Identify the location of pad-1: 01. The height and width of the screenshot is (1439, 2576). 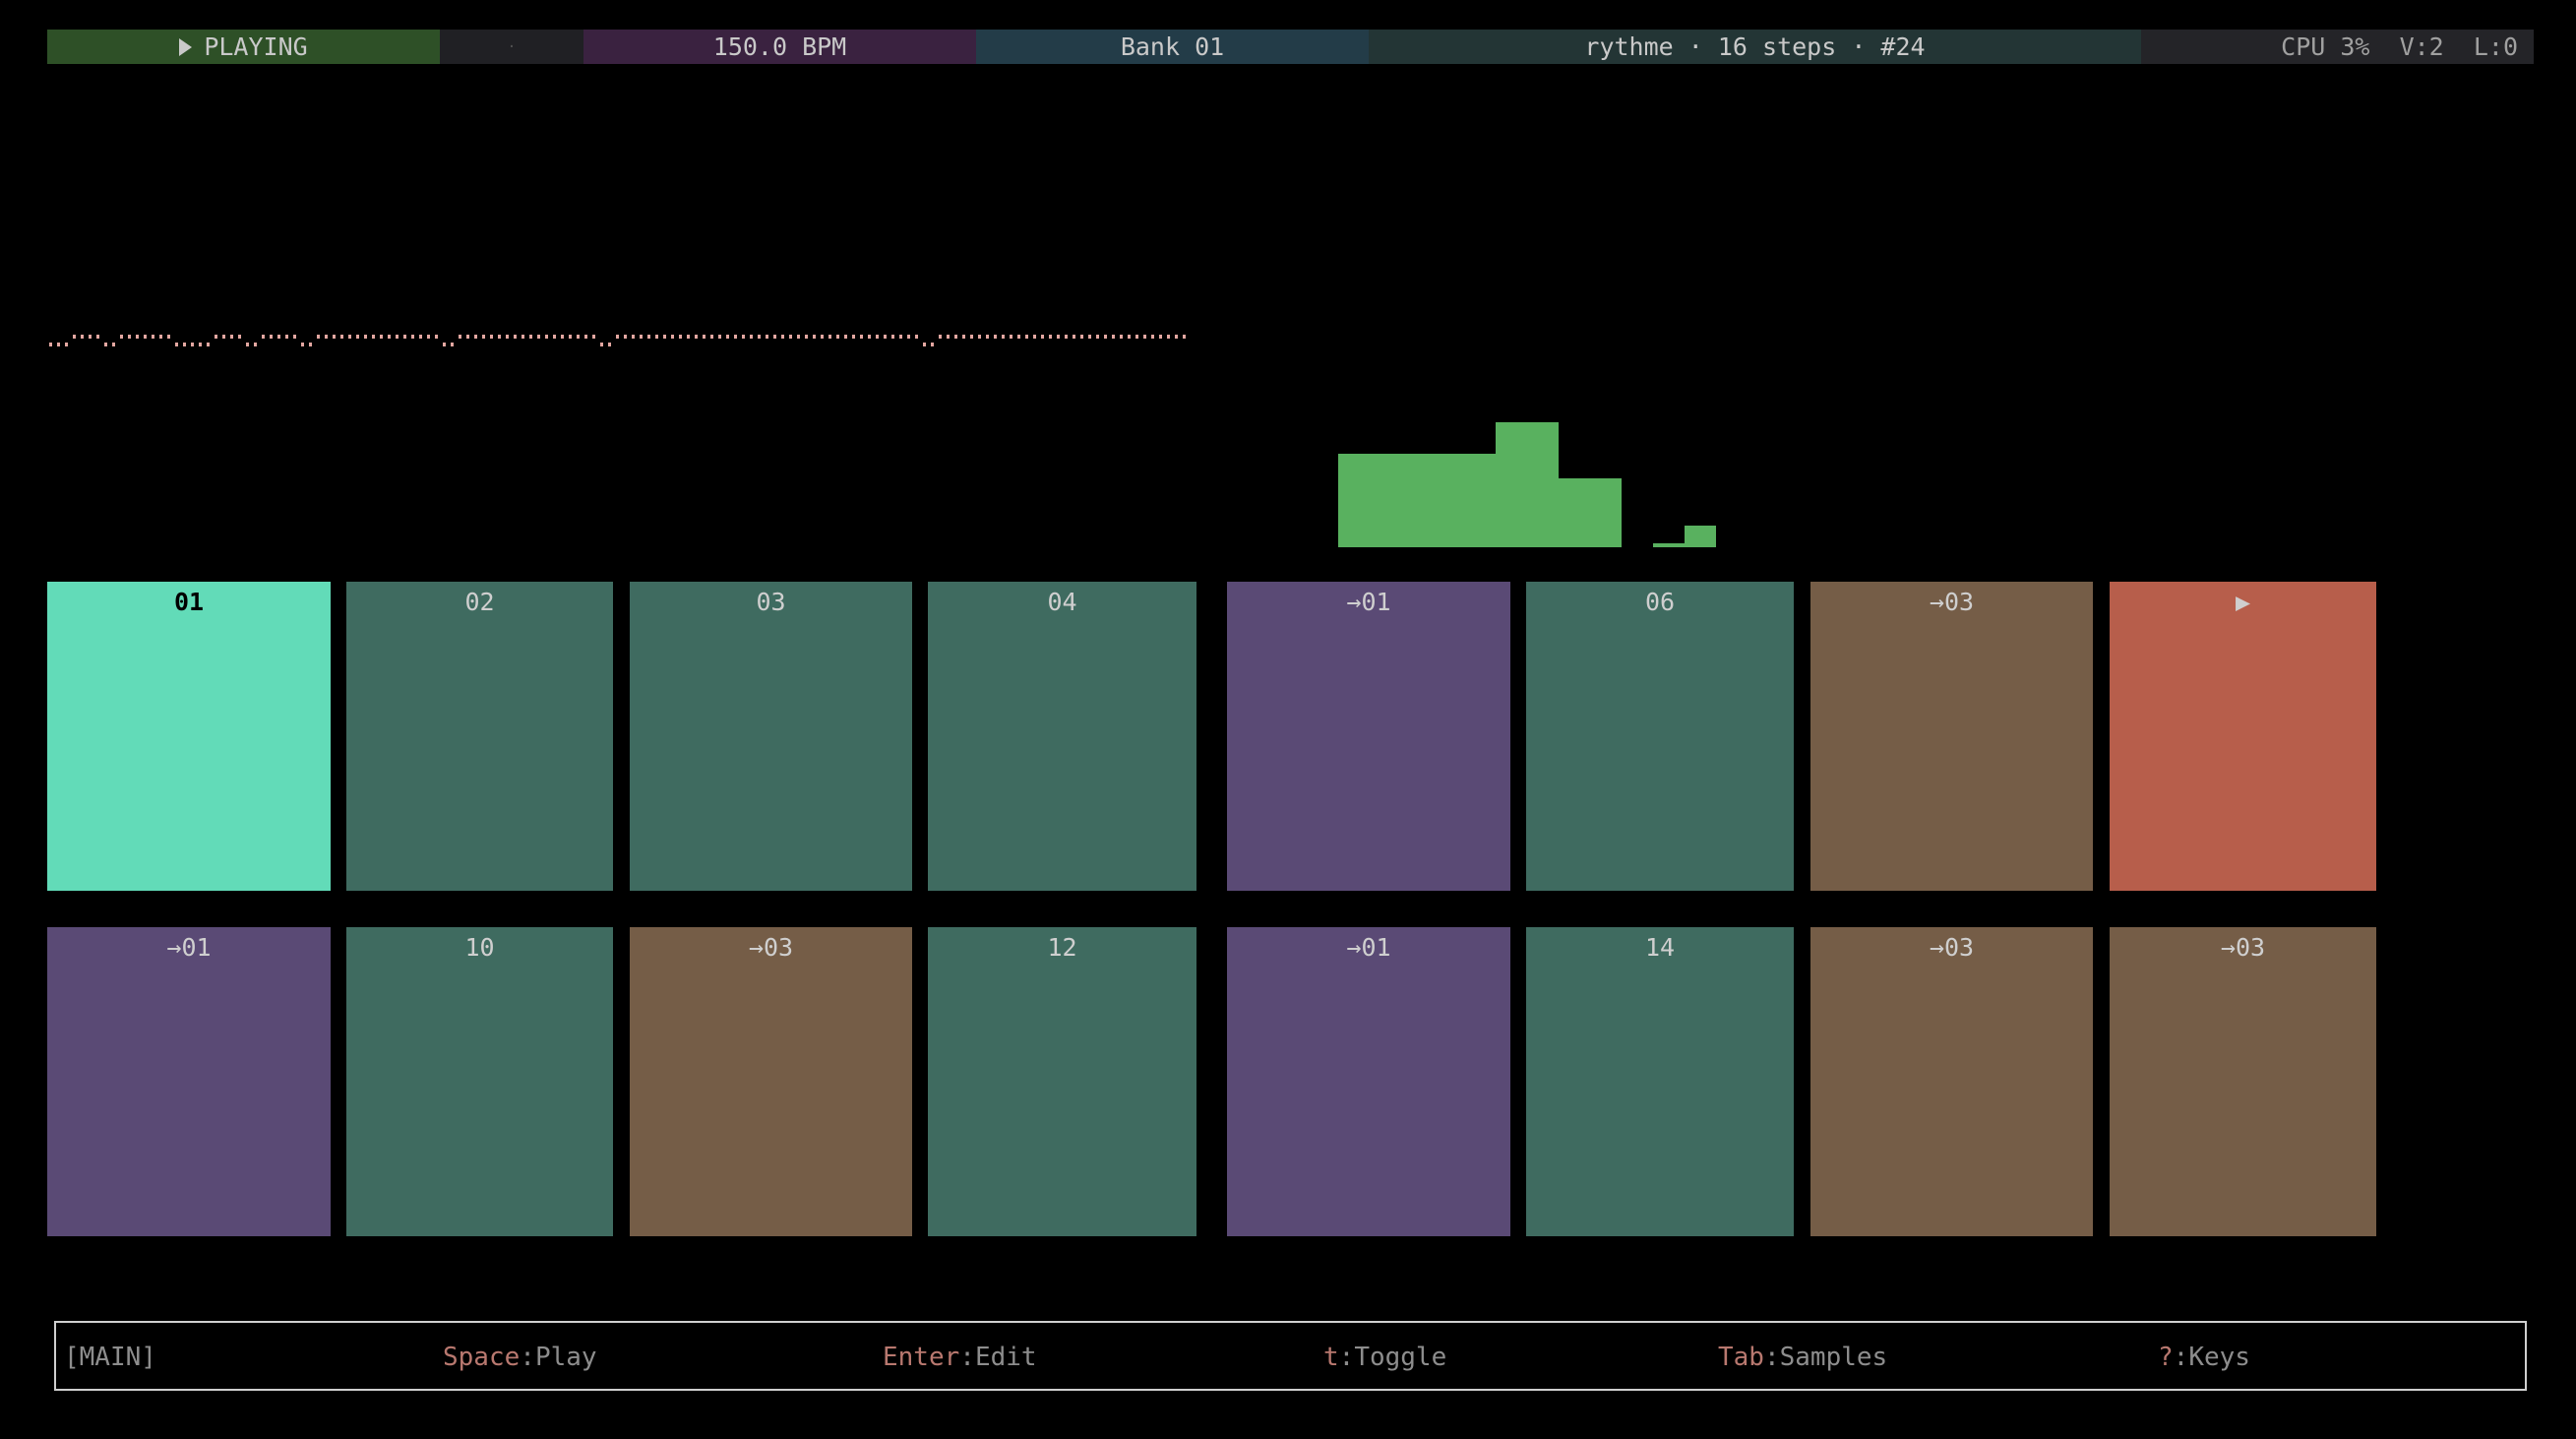
(189, 736).